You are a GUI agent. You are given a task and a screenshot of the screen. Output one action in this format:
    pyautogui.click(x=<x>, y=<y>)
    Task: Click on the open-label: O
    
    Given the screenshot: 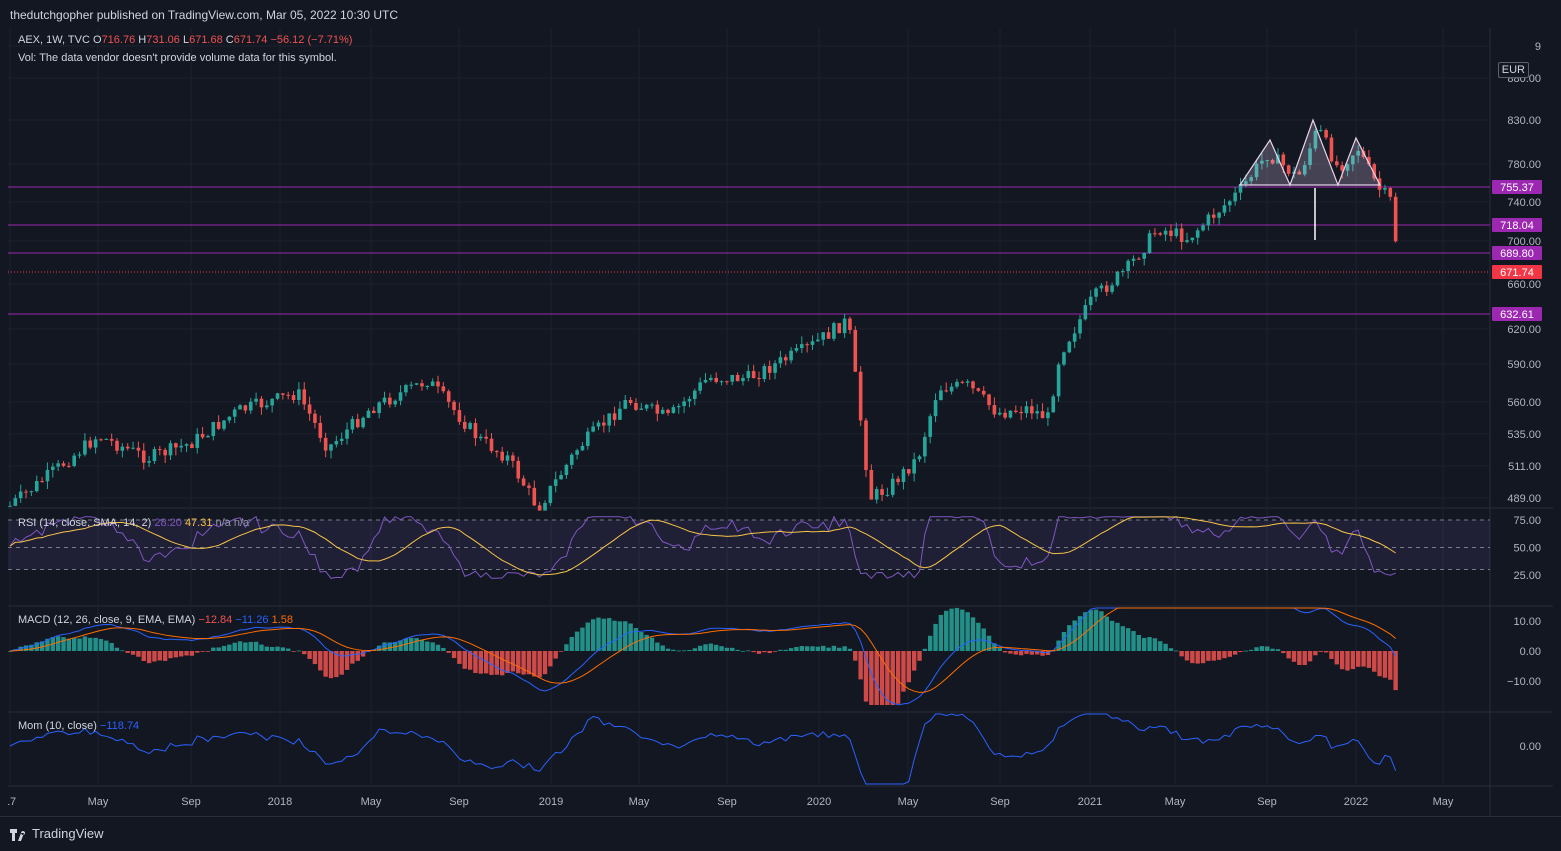 What is the action you would take?
    pyautogui.click(x=97, y=40)
    